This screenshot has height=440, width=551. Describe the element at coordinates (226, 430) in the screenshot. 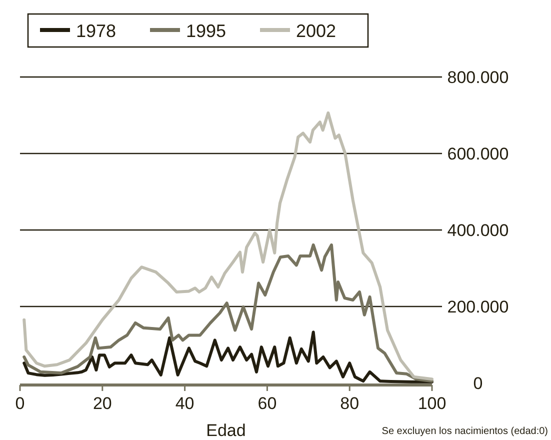

I see `x-axis-title: Edad` at that location.